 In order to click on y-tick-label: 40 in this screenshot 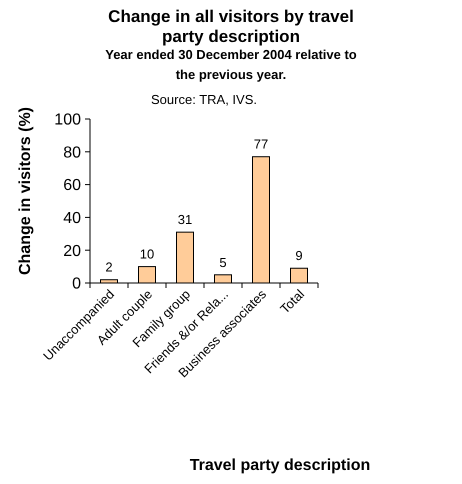, I will do `click(72, 218)`.